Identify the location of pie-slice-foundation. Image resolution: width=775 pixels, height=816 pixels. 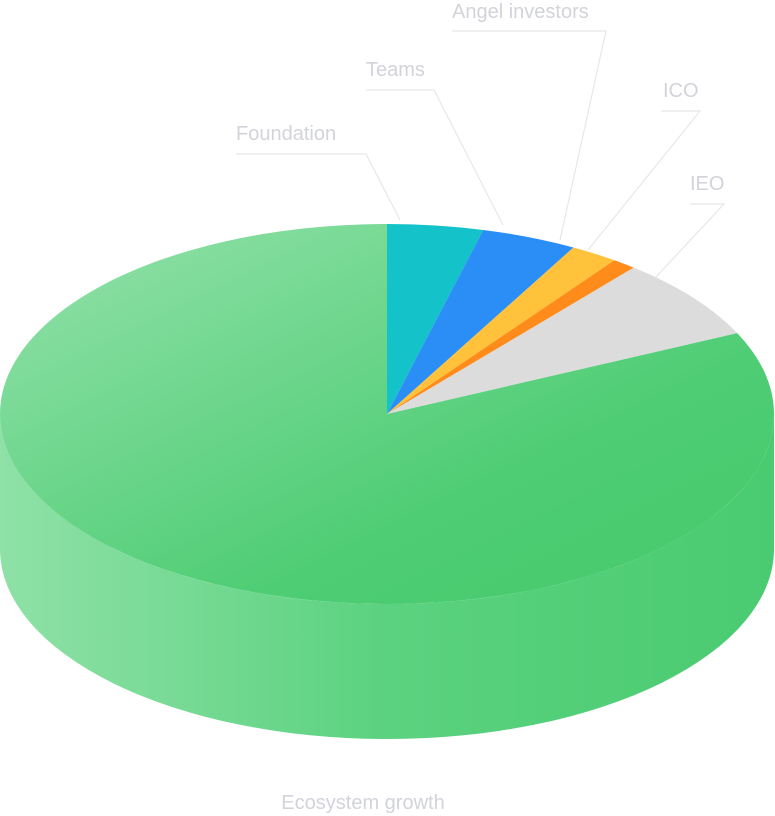
(435, 319).